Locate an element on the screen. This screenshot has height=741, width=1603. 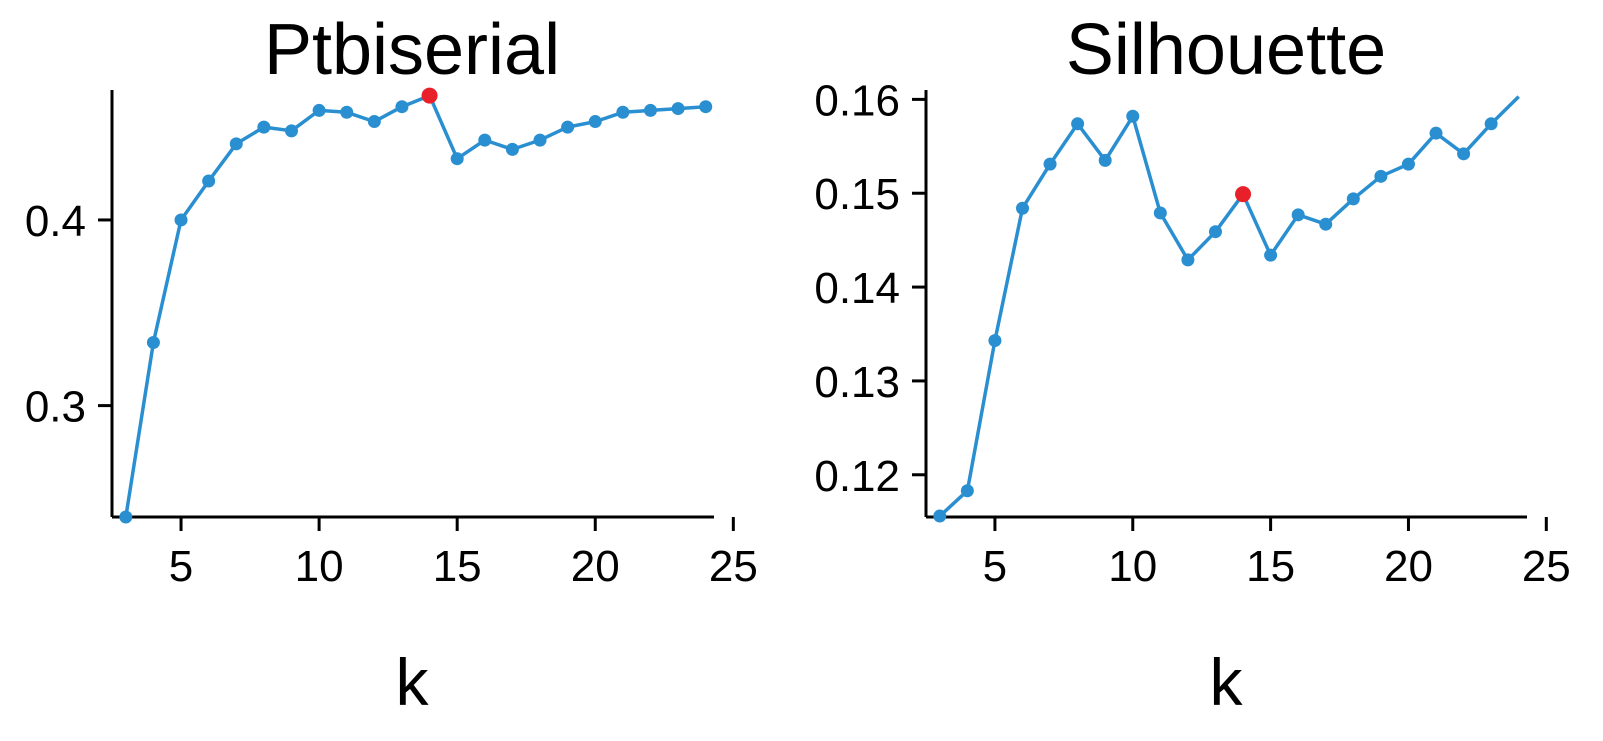
silhouette-x-axis-label: k is located at coordinates (1227, 682).